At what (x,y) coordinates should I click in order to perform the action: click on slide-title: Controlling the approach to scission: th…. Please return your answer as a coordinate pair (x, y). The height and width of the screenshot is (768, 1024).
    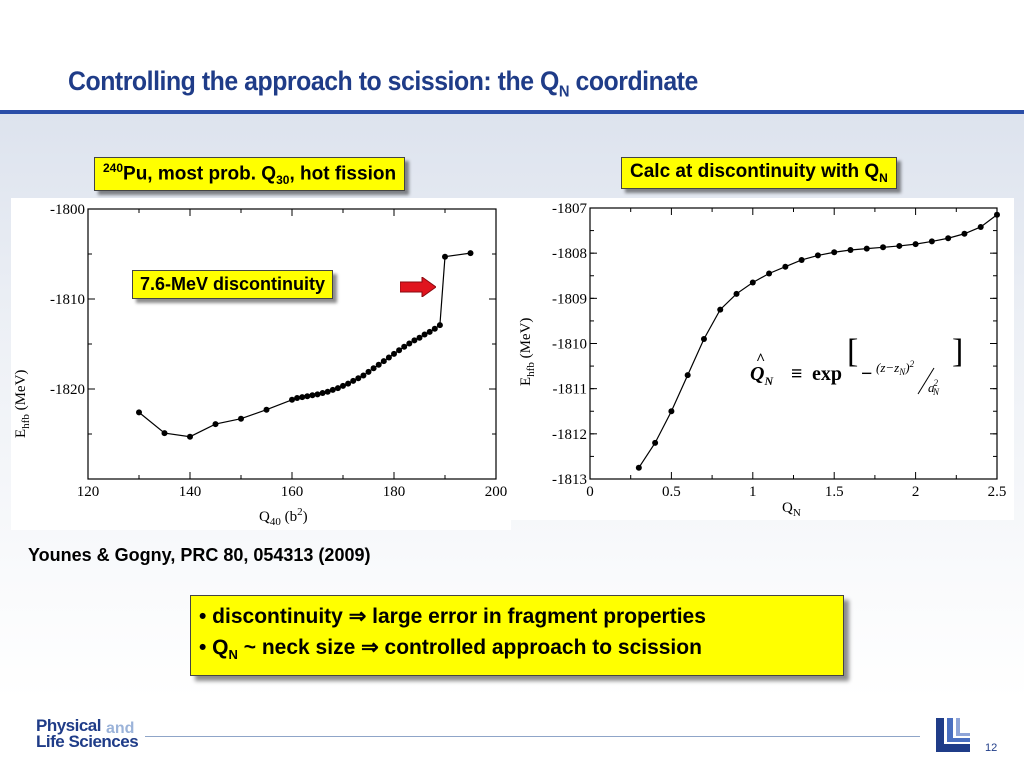
    Looking at the image, I should click on (383, 83).